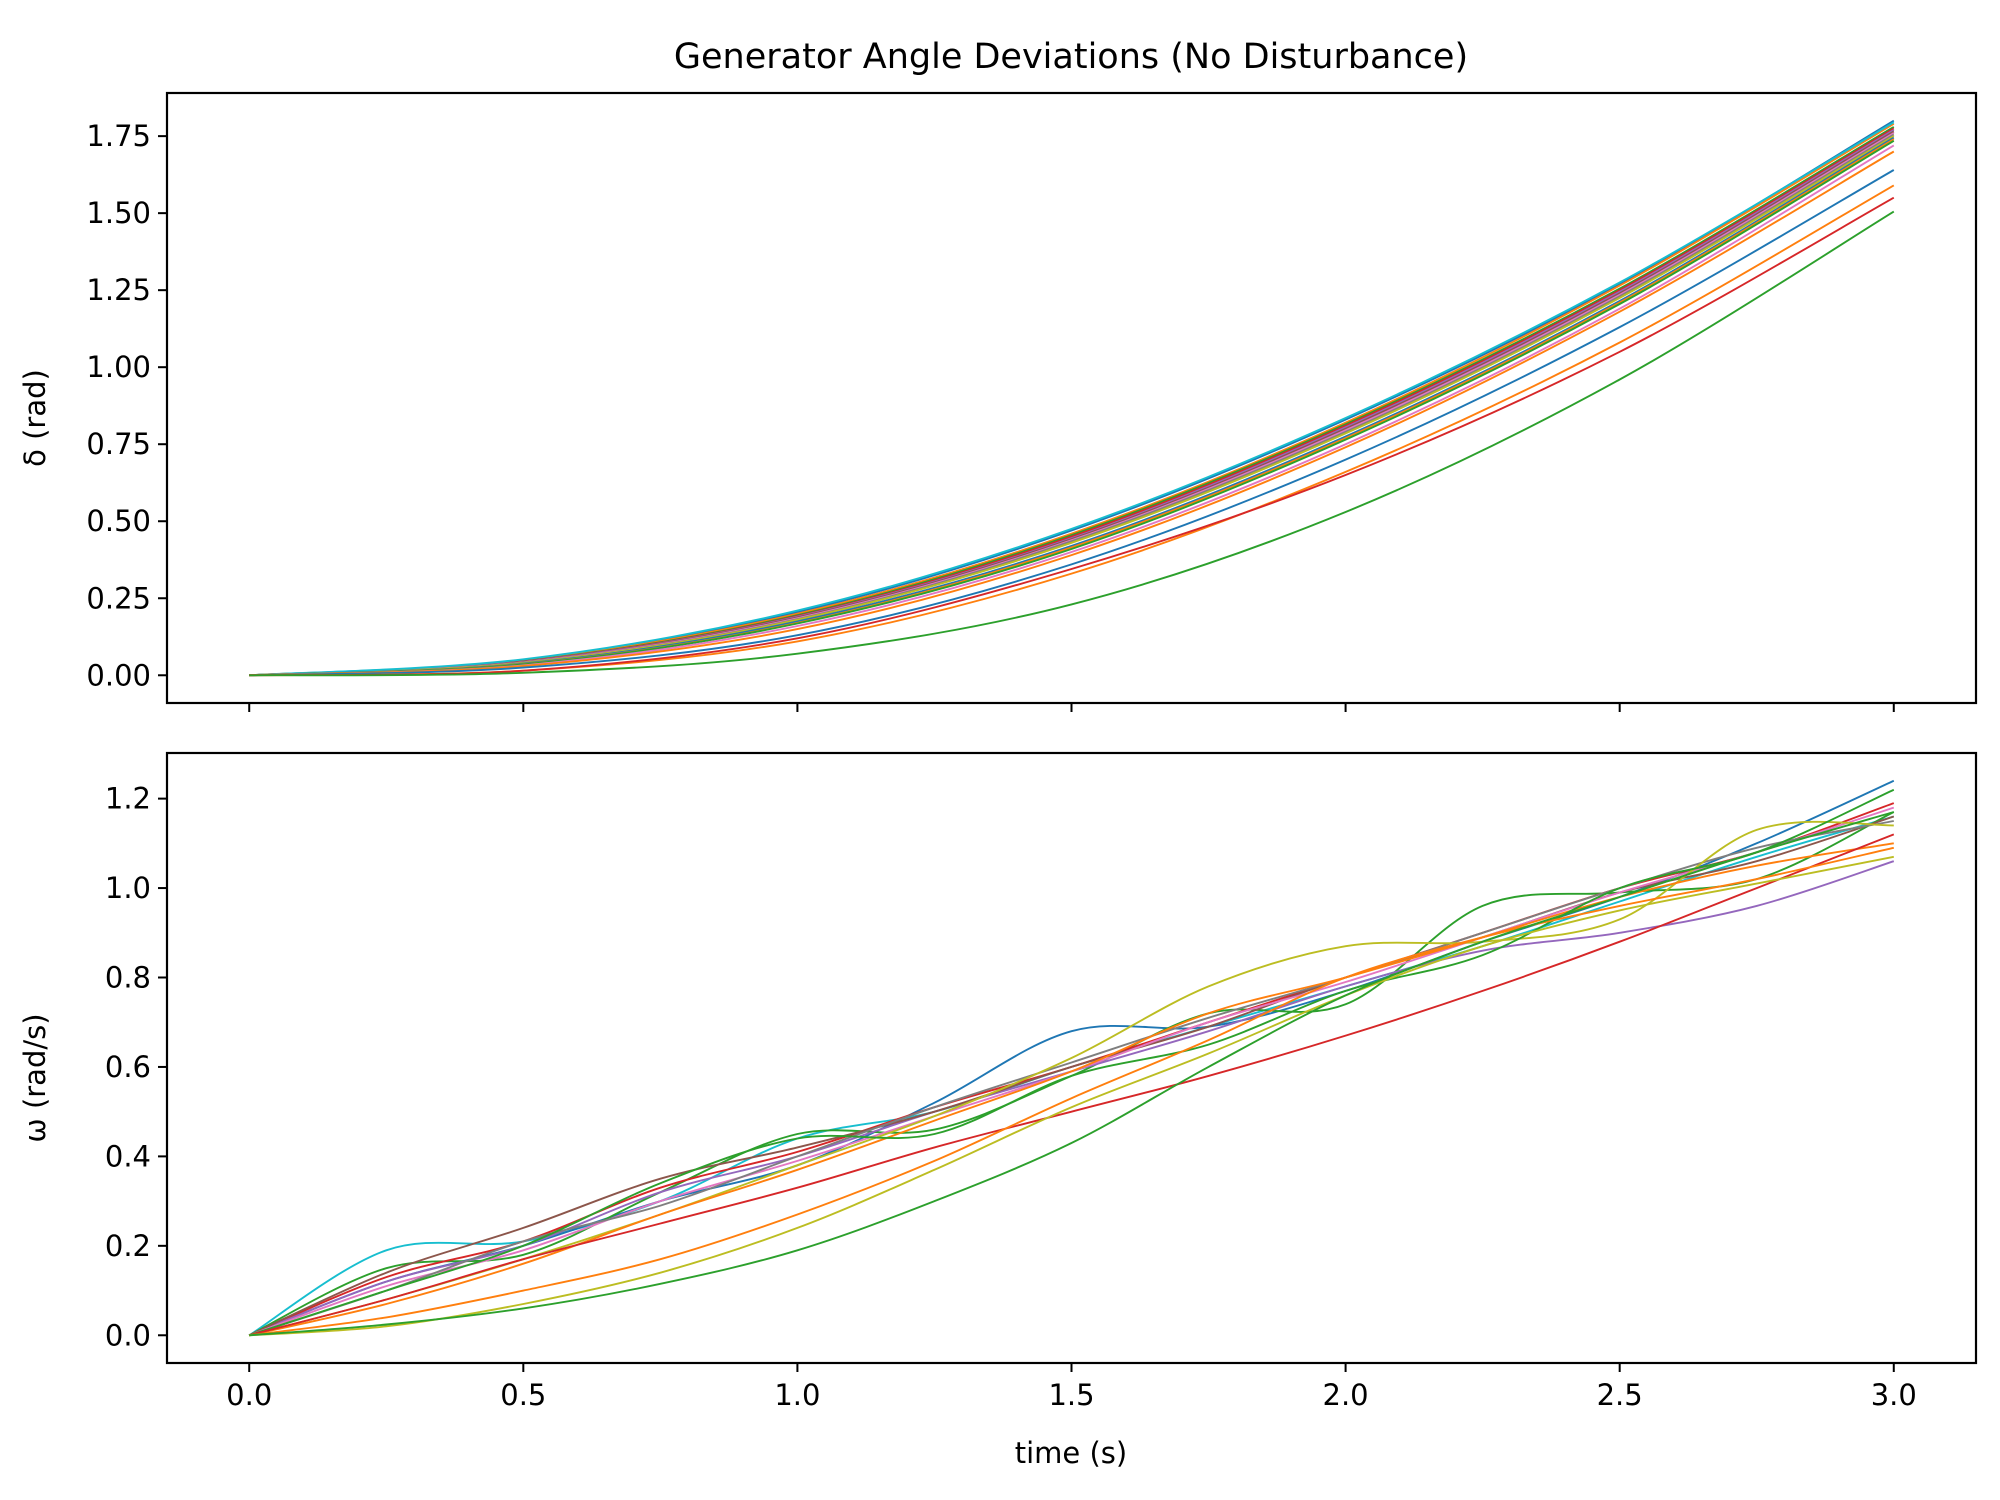  Describe the element at coordinates (1894, 1395) in the screenshot. I see `x-tick-label: 3.0` at that location.